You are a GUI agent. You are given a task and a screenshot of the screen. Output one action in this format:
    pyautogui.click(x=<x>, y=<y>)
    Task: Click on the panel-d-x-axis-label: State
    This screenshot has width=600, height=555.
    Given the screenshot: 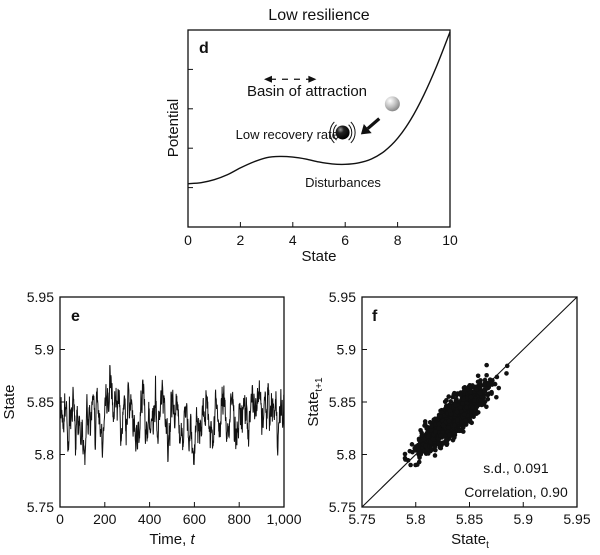 What is the action you would take?
    pyautogui.click(x=318, y=256)
    